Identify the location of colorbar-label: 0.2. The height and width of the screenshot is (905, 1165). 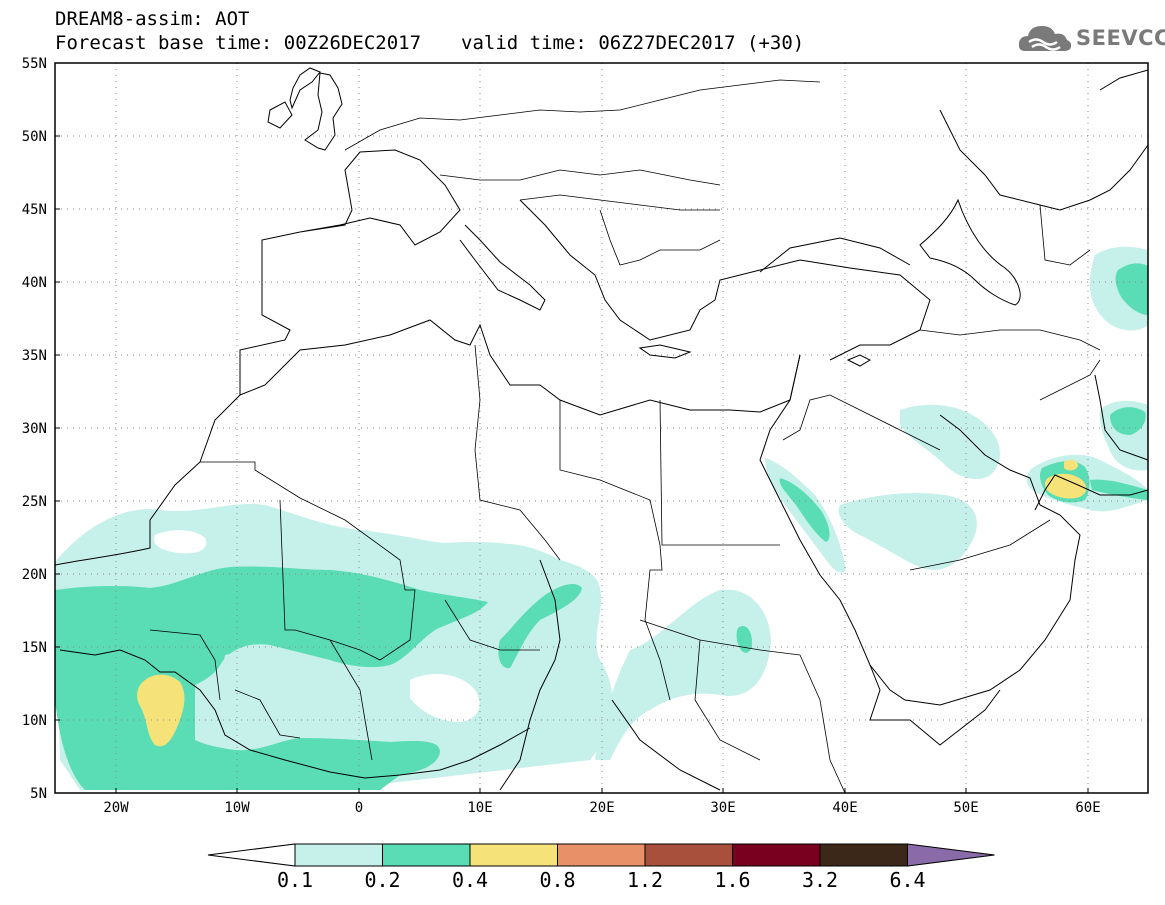
(382, 880).